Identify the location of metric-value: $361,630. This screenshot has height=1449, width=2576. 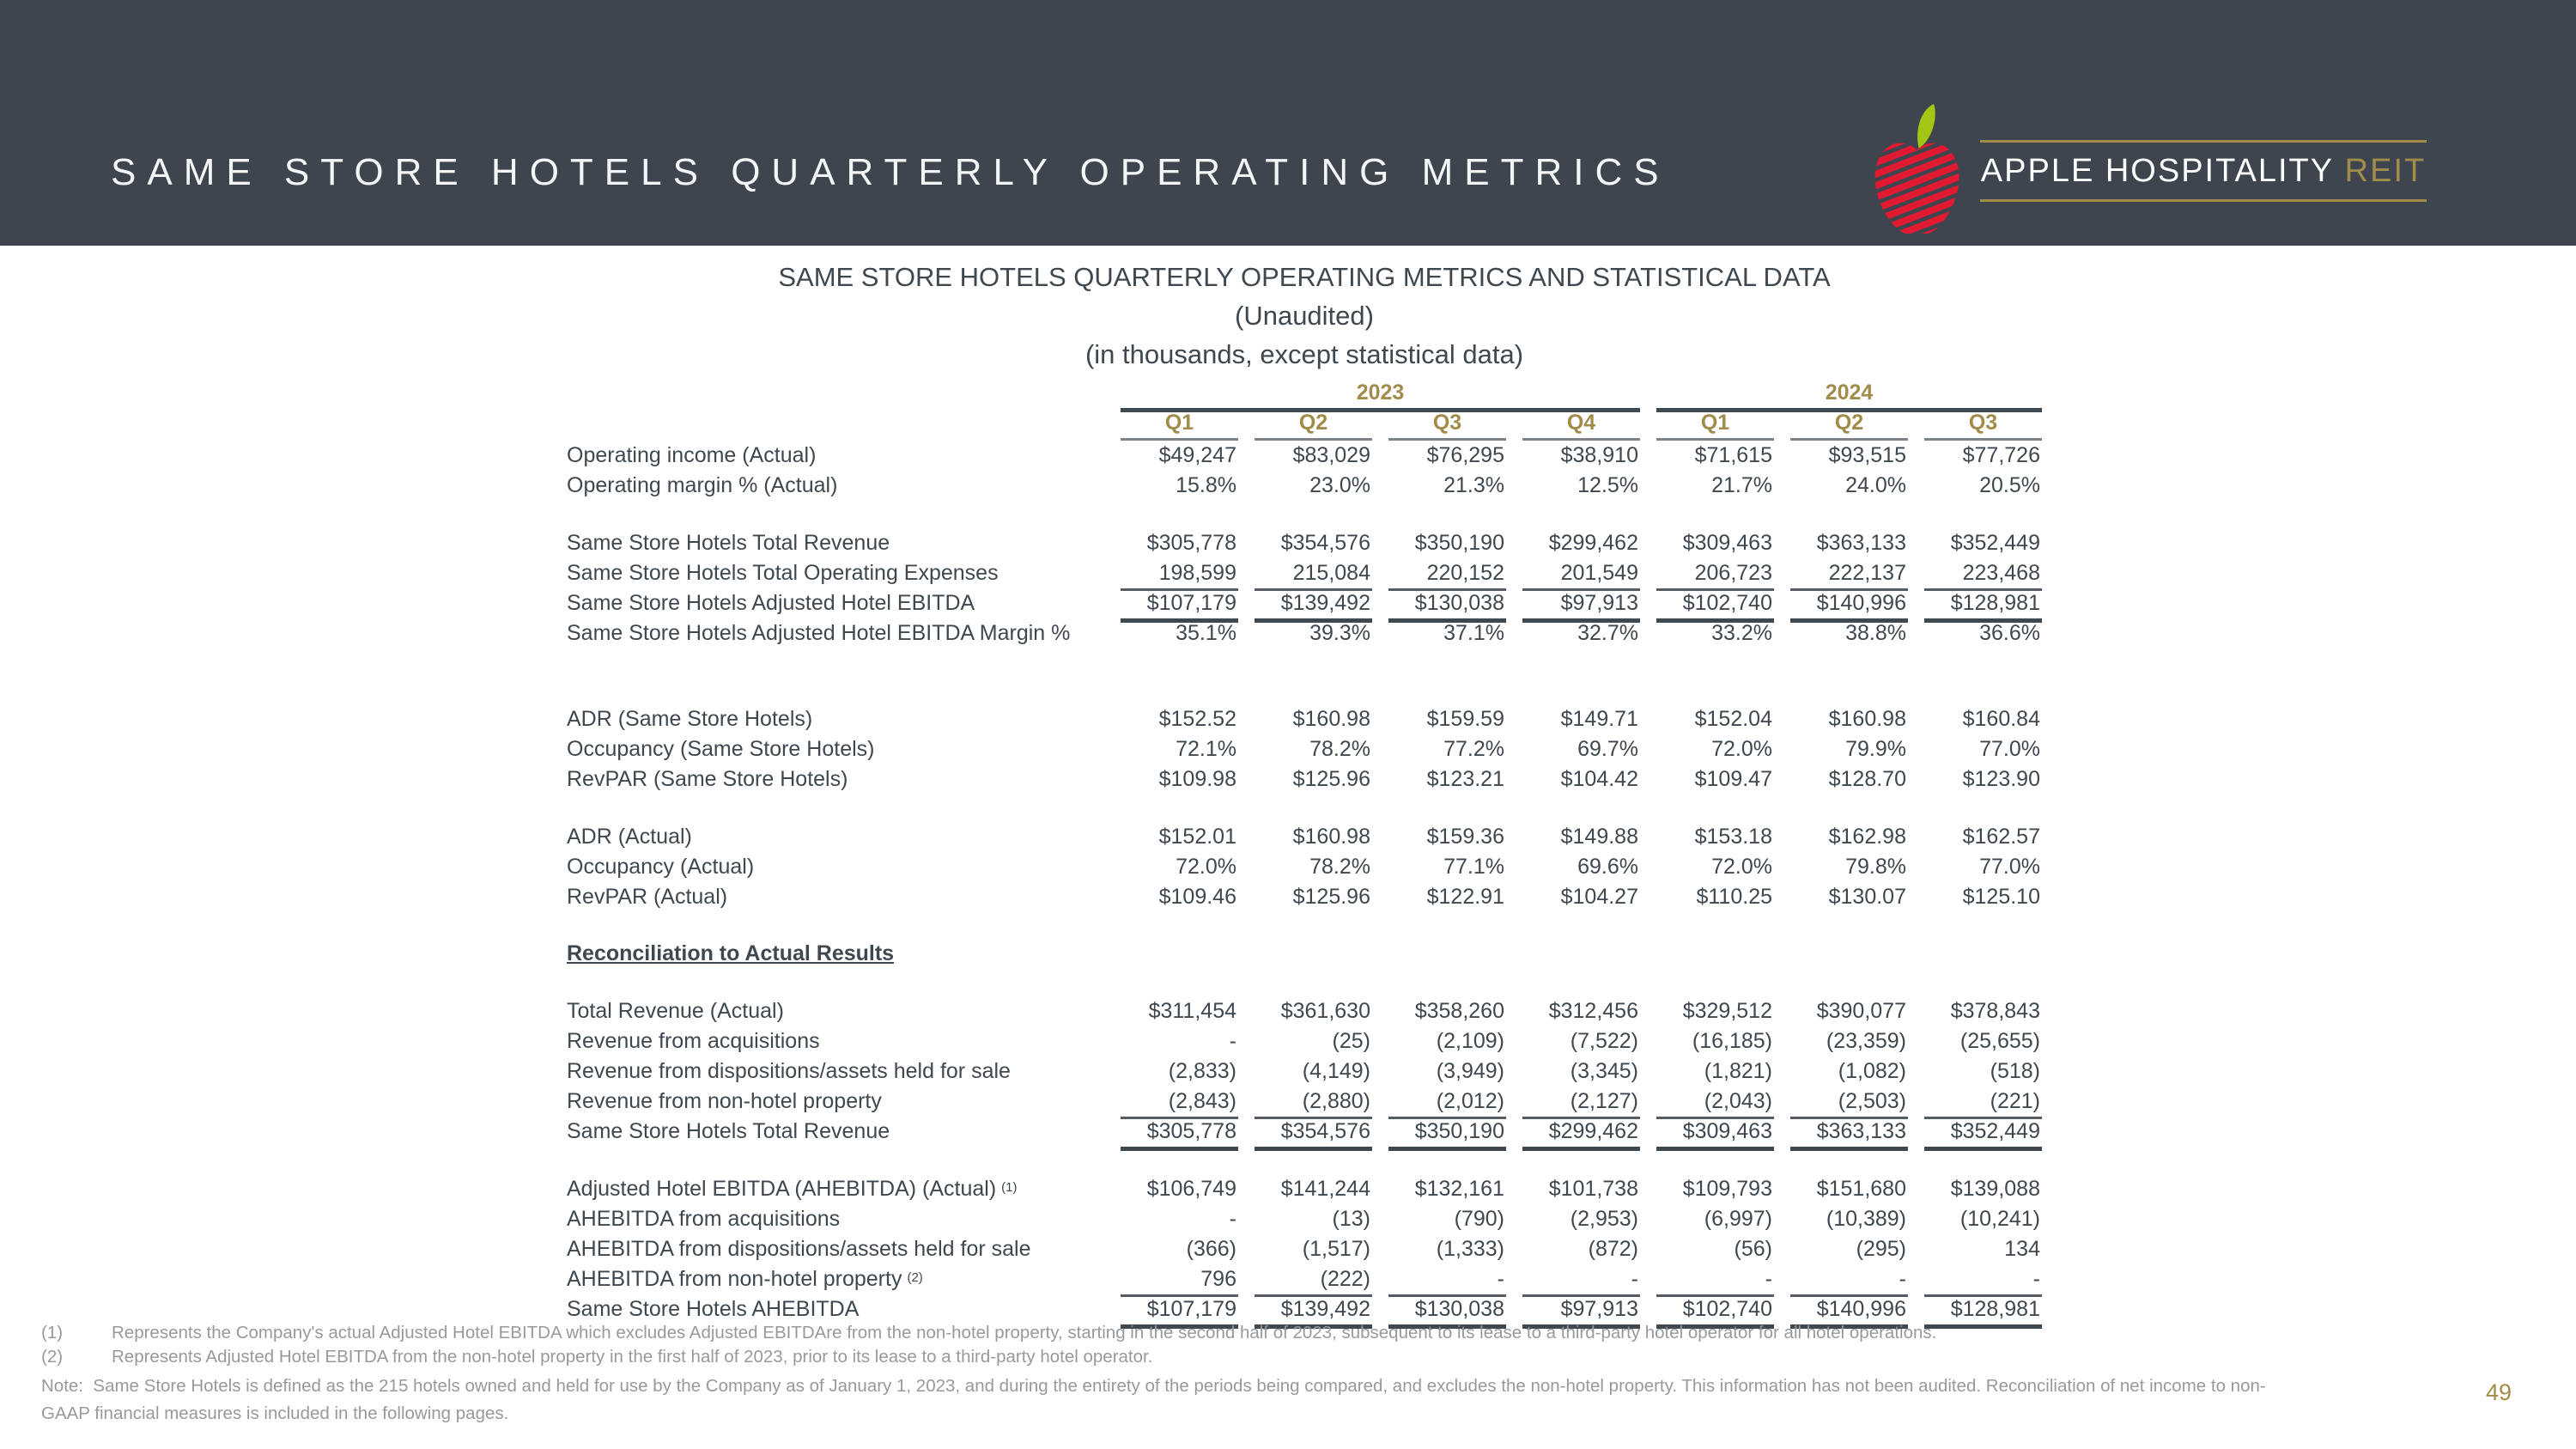
(1325, 1011).